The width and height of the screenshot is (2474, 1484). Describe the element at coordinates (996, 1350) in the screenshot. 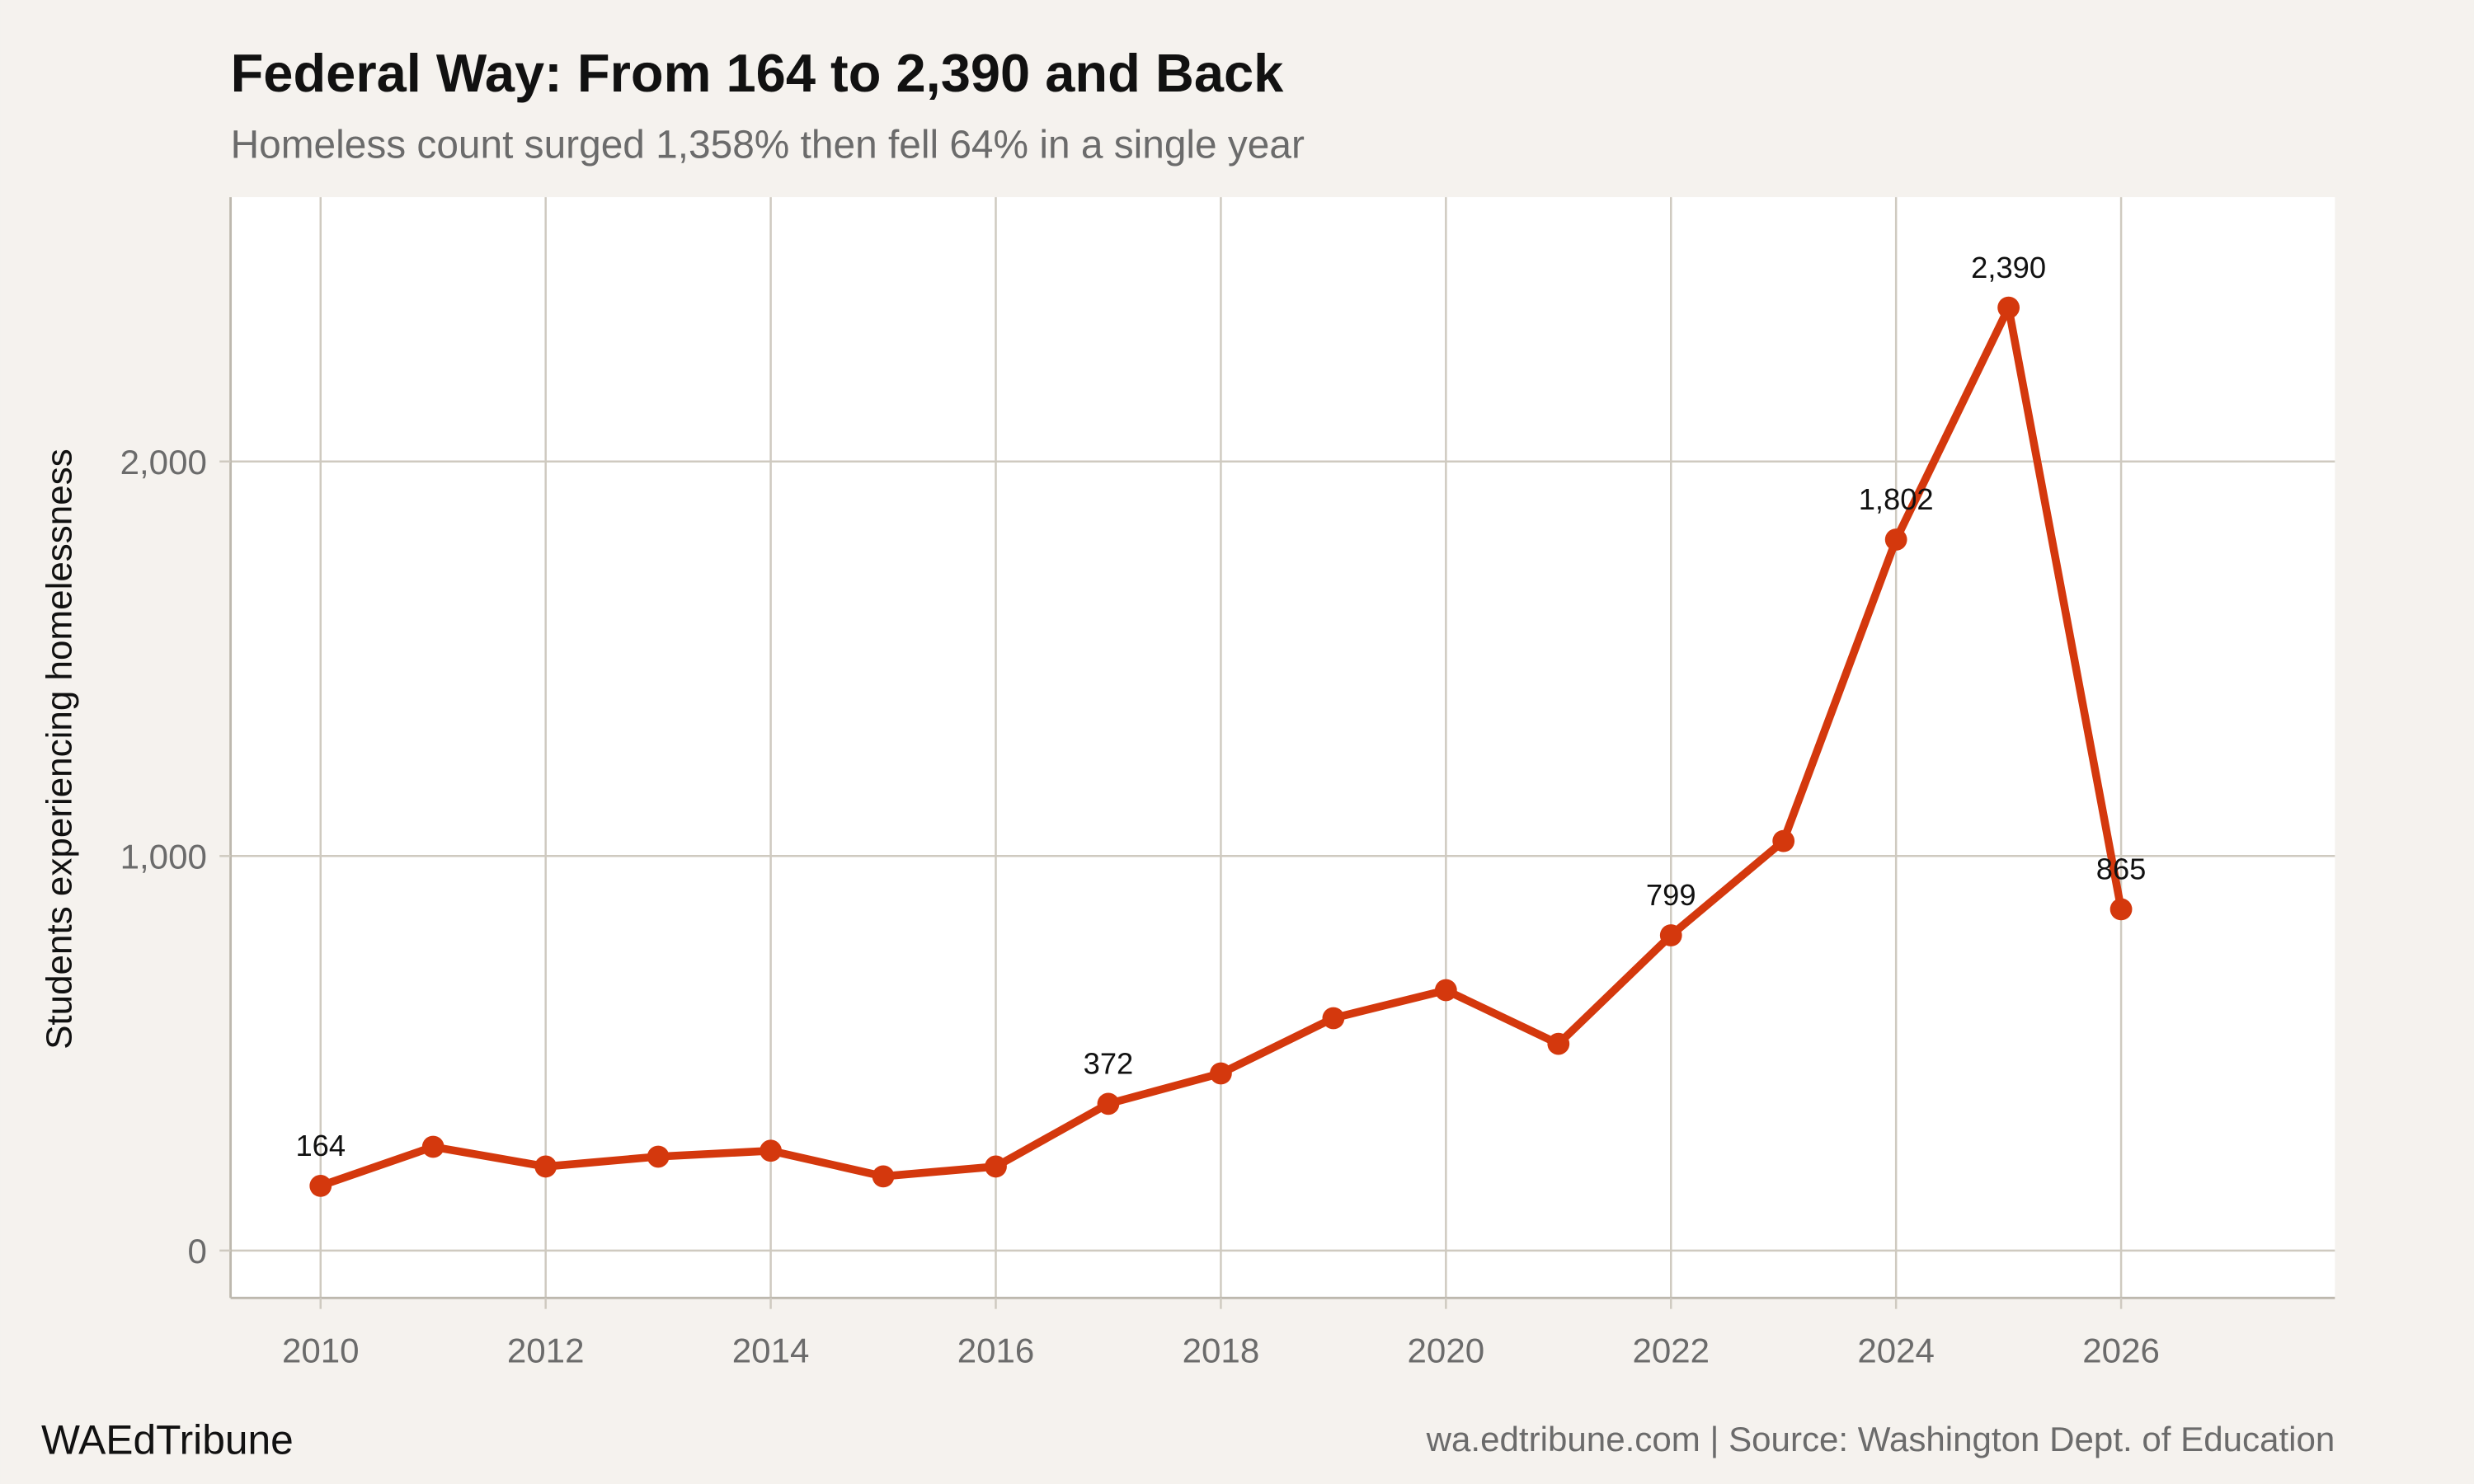

I see `x-tick-label: 2016` at that location.